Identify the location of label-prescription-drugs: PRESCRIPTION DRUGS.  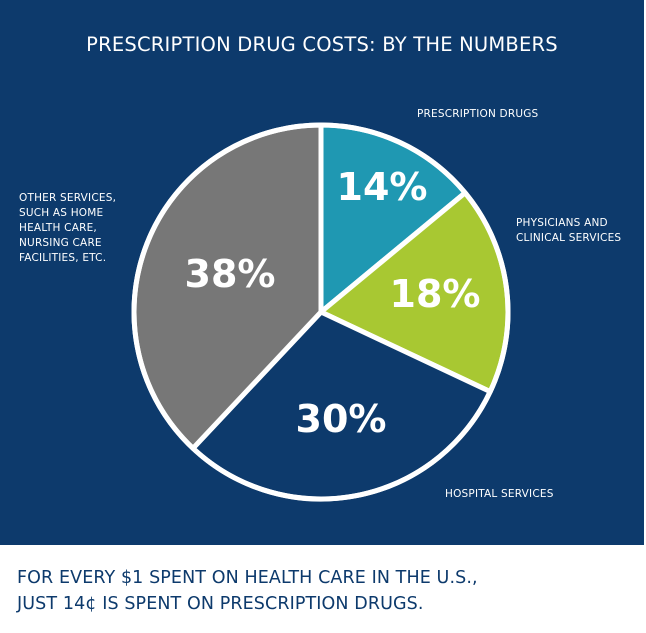
(478, 114).